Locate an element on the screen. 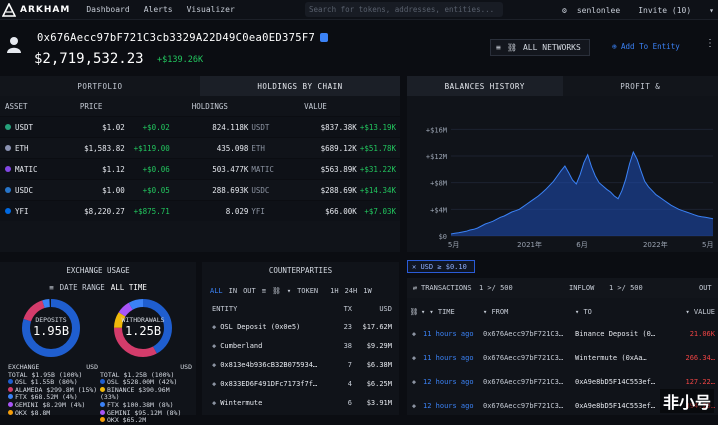 The height and width of the screenshot is (425, 718). token-filter-icon: ▾ is located at coordinates (289, 291).